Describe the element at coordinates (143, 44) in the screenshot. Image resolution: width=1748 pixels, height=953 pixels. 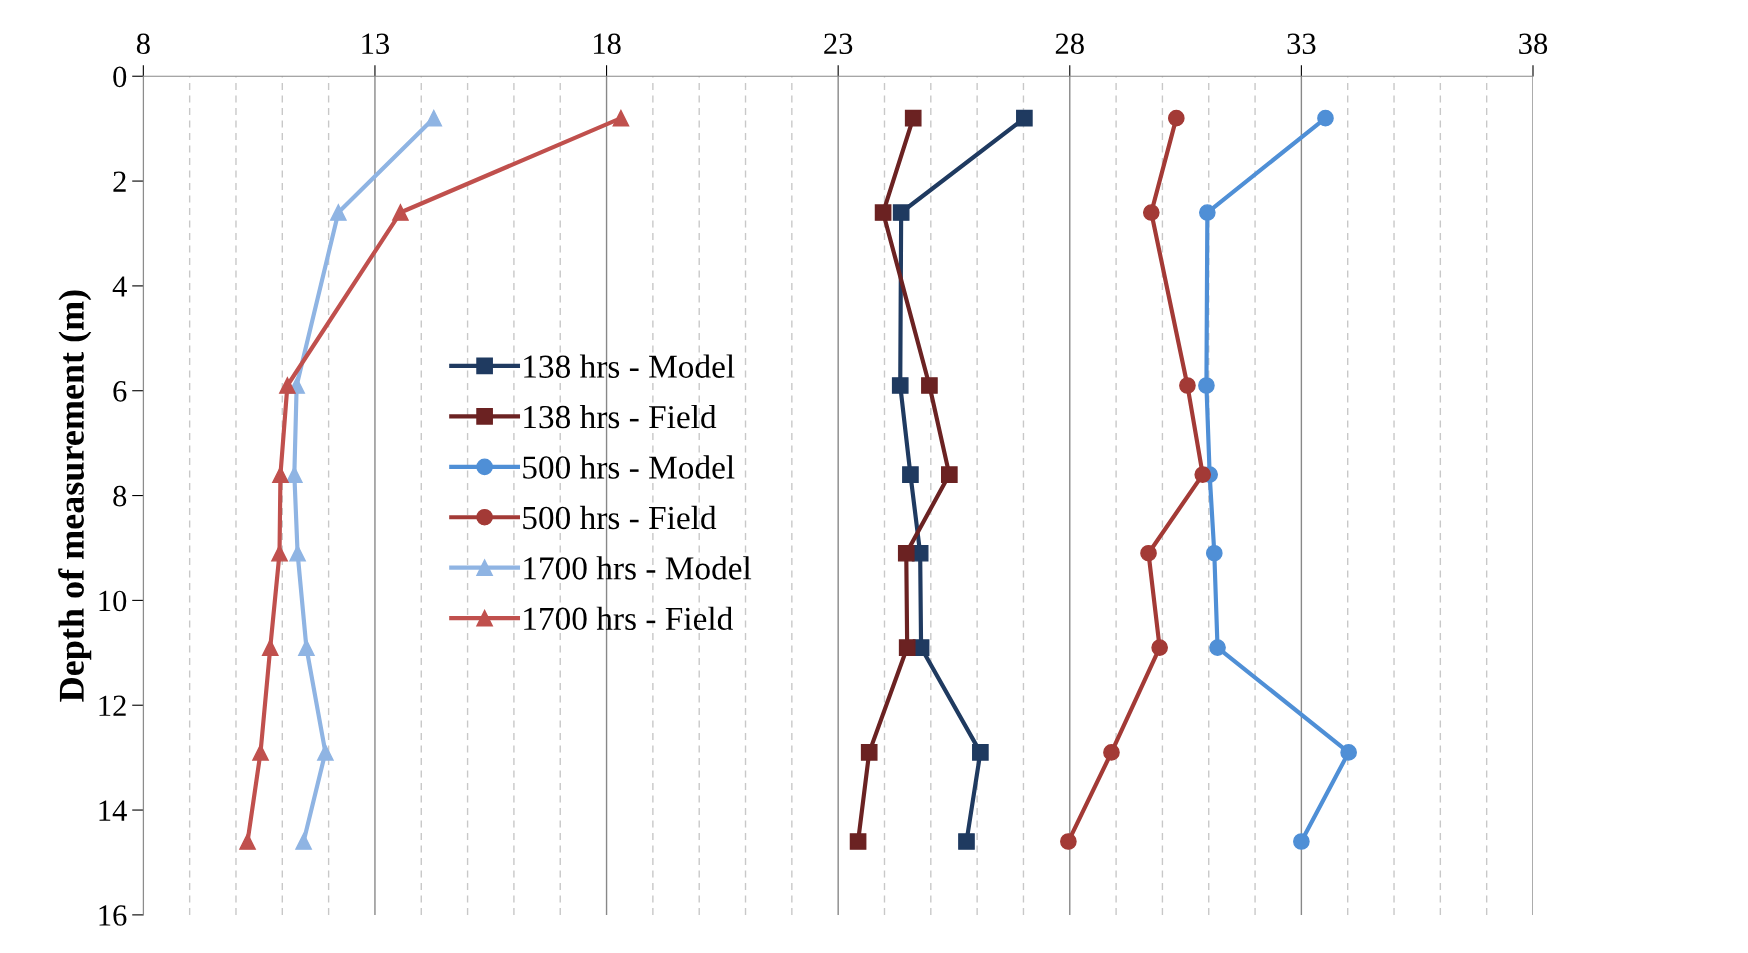
I see `x-tick-label: 8` at that location.